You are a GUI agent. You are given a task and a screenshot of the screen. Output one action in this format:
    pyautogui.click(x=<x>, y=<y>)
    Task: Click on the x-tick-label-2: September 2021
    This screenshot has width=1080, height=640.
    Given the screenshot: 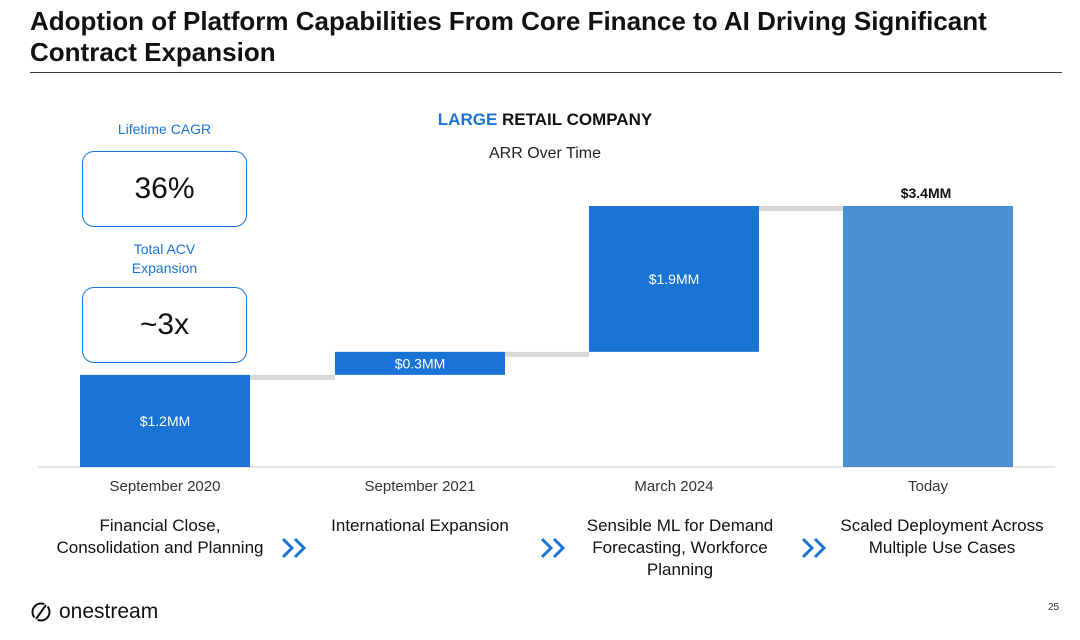 What is the action you would take?
    pyautogui.click(x=420, y=486)
    